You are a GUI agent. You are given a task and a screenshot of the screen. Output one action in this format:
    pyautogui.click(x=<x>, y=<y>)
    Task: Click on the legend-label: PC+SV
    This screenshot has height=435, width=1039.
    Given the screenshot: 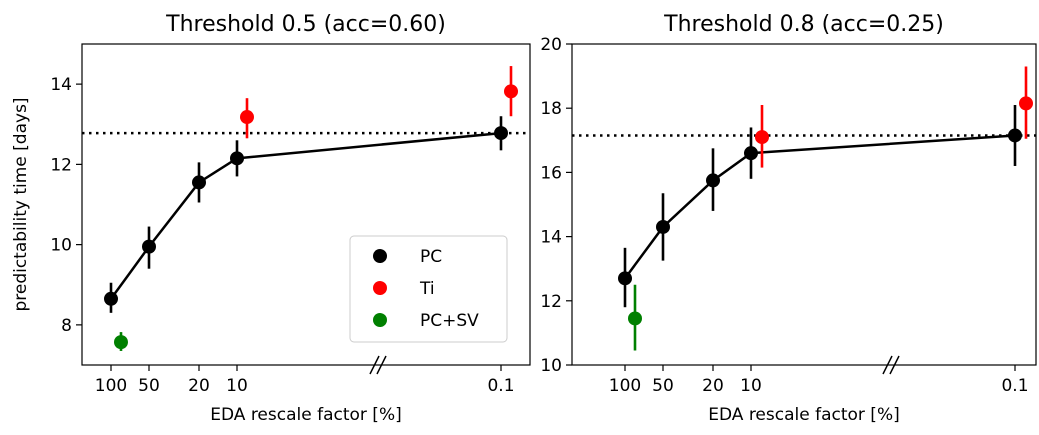 What is the action you would take?
    pyautogui.click(x=449, y=321)
    